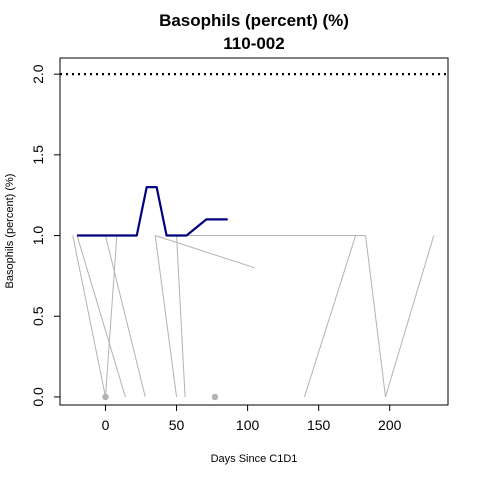 This screenshot has height=480, width=480. Describe the element at coordinates (390, 425) in the screenshot. I see `x-tick-label-4: 200` at that location.